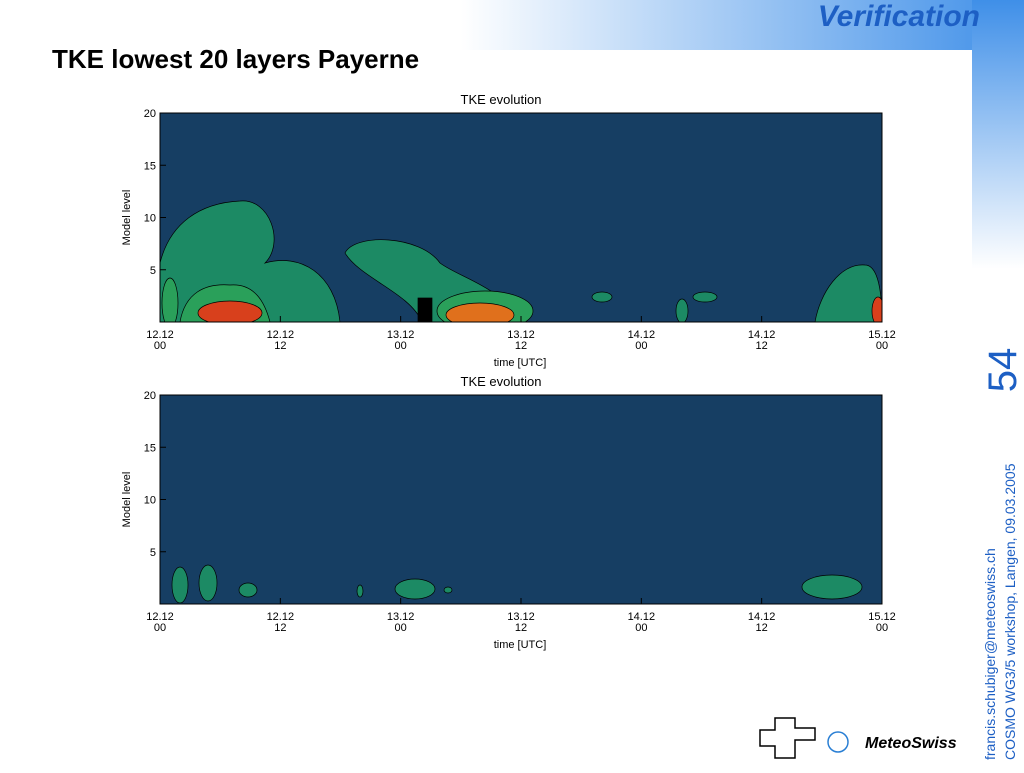 This screenshot has height=773, width=1024. I want to click on header-band, so click(512, 25).